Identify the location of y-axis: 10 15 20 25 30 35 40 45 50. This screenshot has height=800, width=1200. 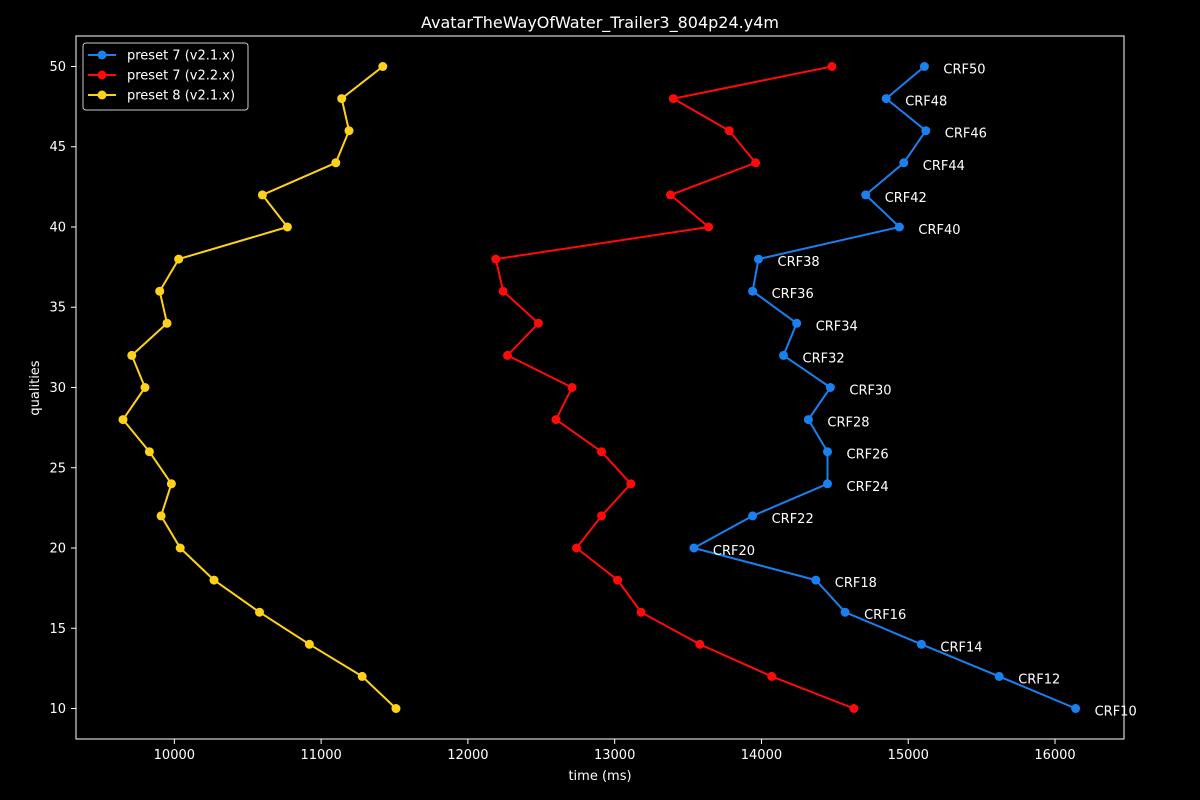
(62, 388).